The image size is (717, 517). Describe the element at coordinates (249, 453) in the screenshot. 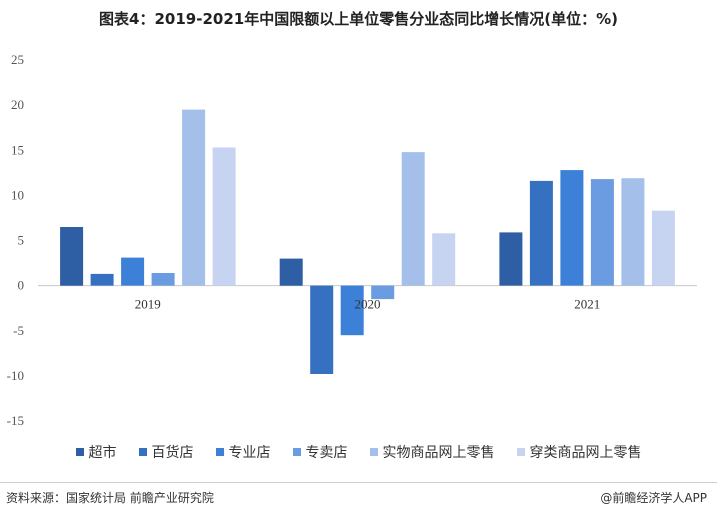

I see `legend-label: 专业店` at that location.